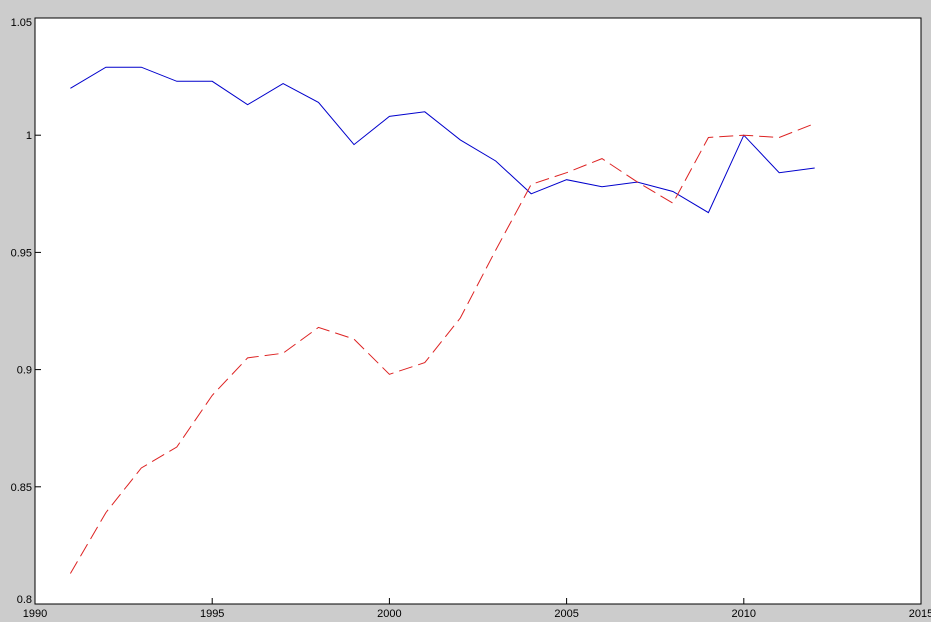  I want to click on y-tick-label: 1.05, so click(21, 23).